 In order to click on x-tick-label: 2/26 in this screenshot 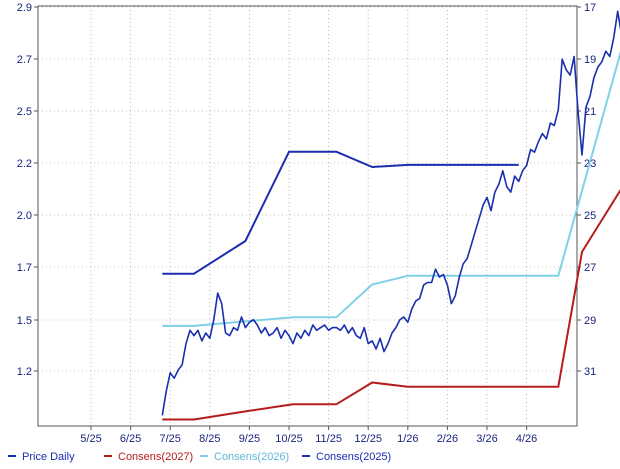, I will do `click(447, 439)`.